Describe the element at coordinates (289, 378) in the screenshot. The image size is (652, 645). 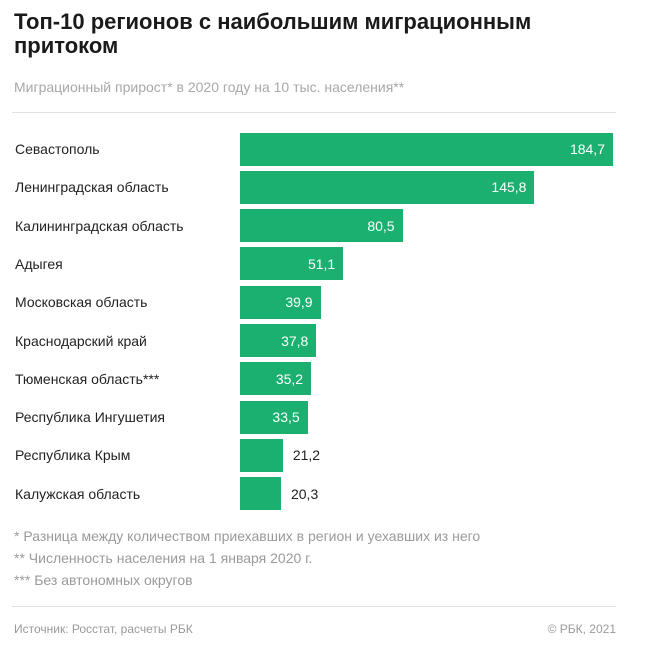
I see `value-label: 35,2` at that location.